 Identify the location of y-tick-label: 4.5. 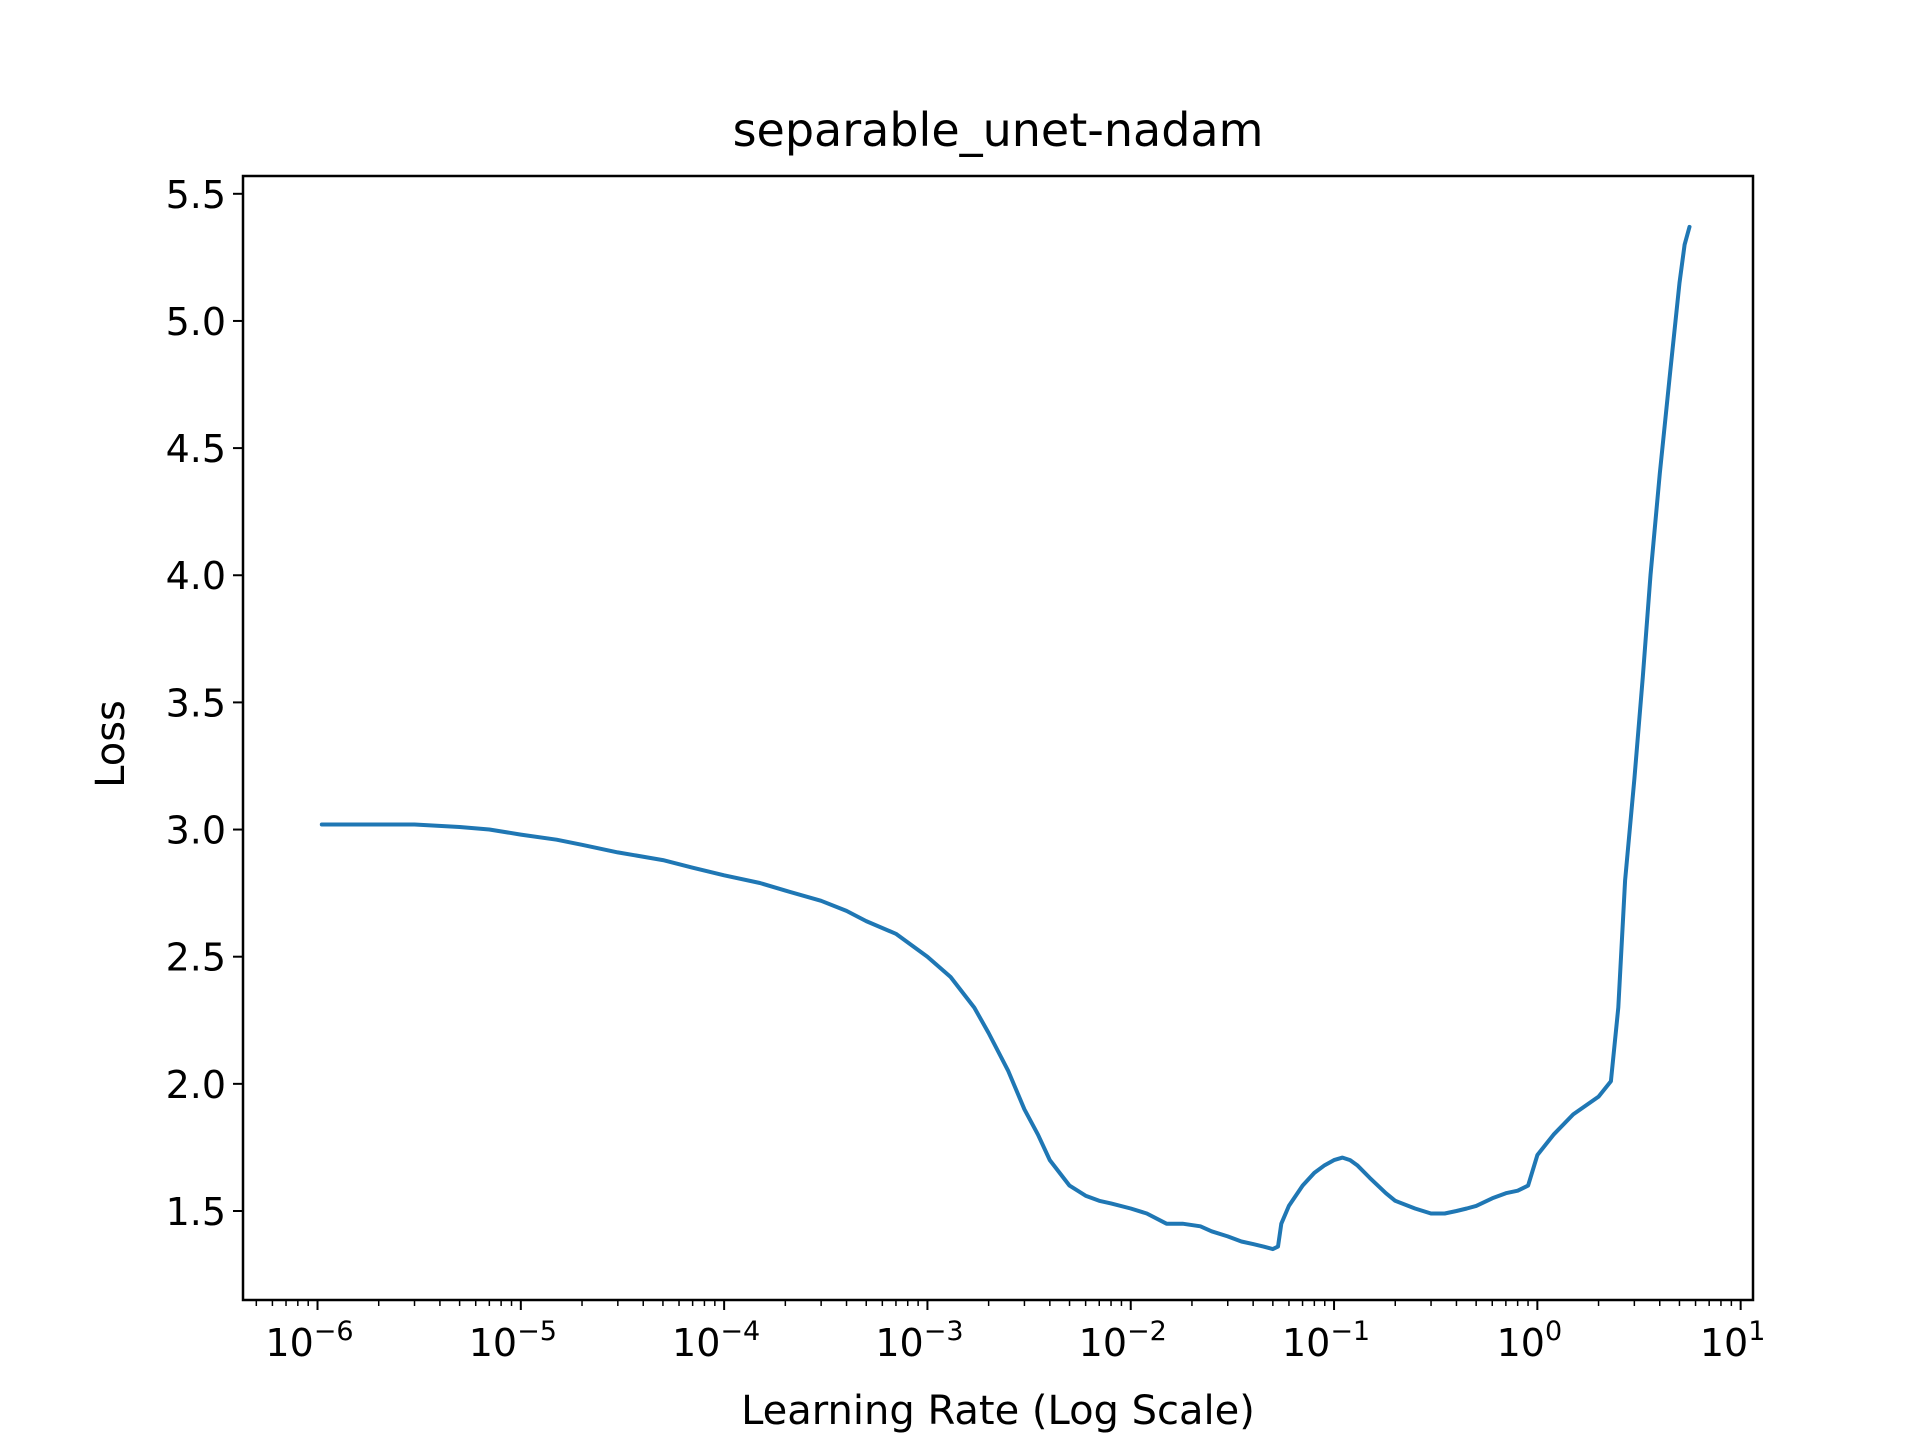
(196, 449).